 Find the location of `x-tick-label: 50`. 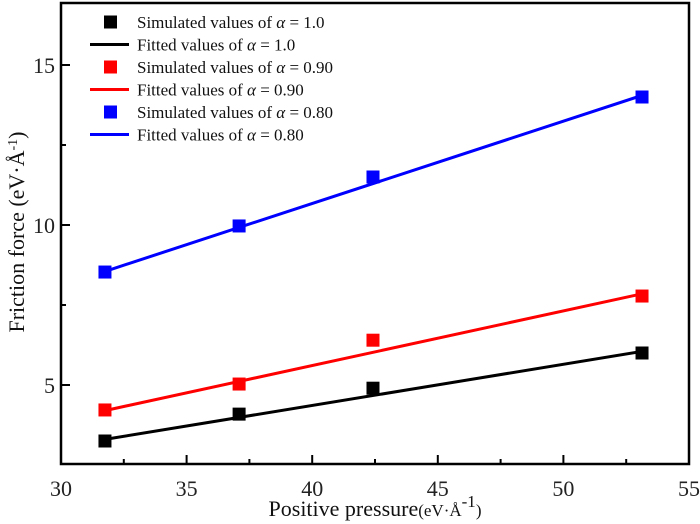

x-tick-label: 50 is located at coordinates (563, 488).